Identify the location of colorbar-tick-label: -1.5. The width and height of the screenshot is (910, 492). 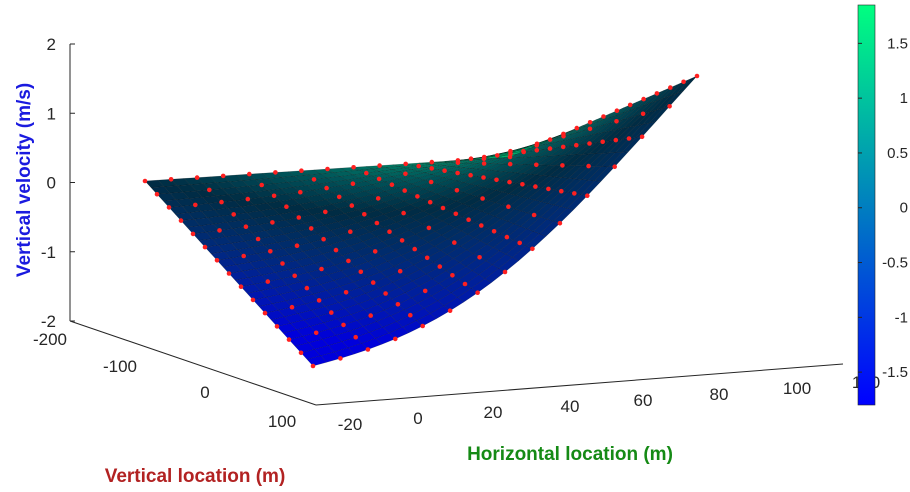
(895, 372).